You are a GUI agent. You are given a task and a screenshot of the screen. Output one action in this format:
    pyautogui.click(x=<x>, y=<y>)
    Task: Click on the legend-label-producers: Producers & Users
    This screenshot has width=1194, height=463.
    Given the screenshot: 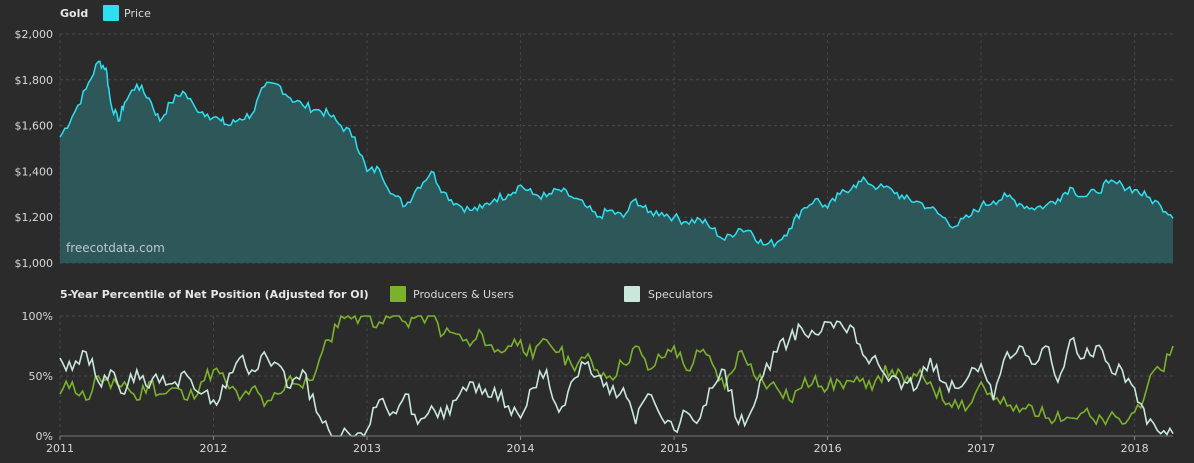 What is the action you would take?
    pyautogui.click(x=463, y=294)
    